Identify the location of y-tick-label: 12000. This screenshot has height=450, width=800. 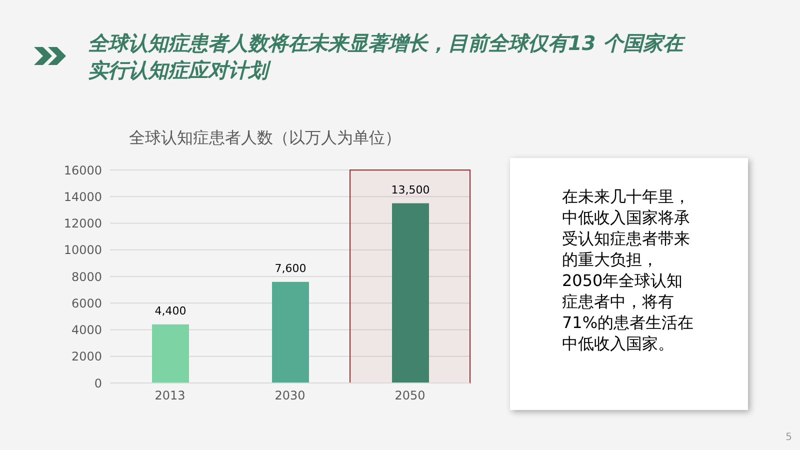
(83, 223).